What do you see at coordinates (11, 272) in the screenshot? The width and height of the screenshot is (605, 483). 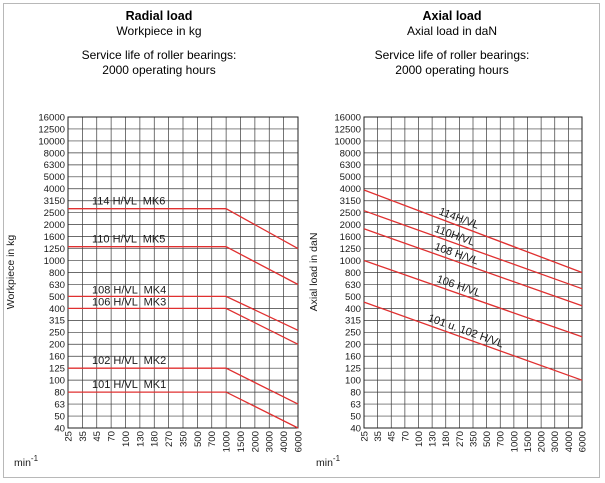 I see `y-axis-label: Workpiece in kg` at bounding box center [11, 272].